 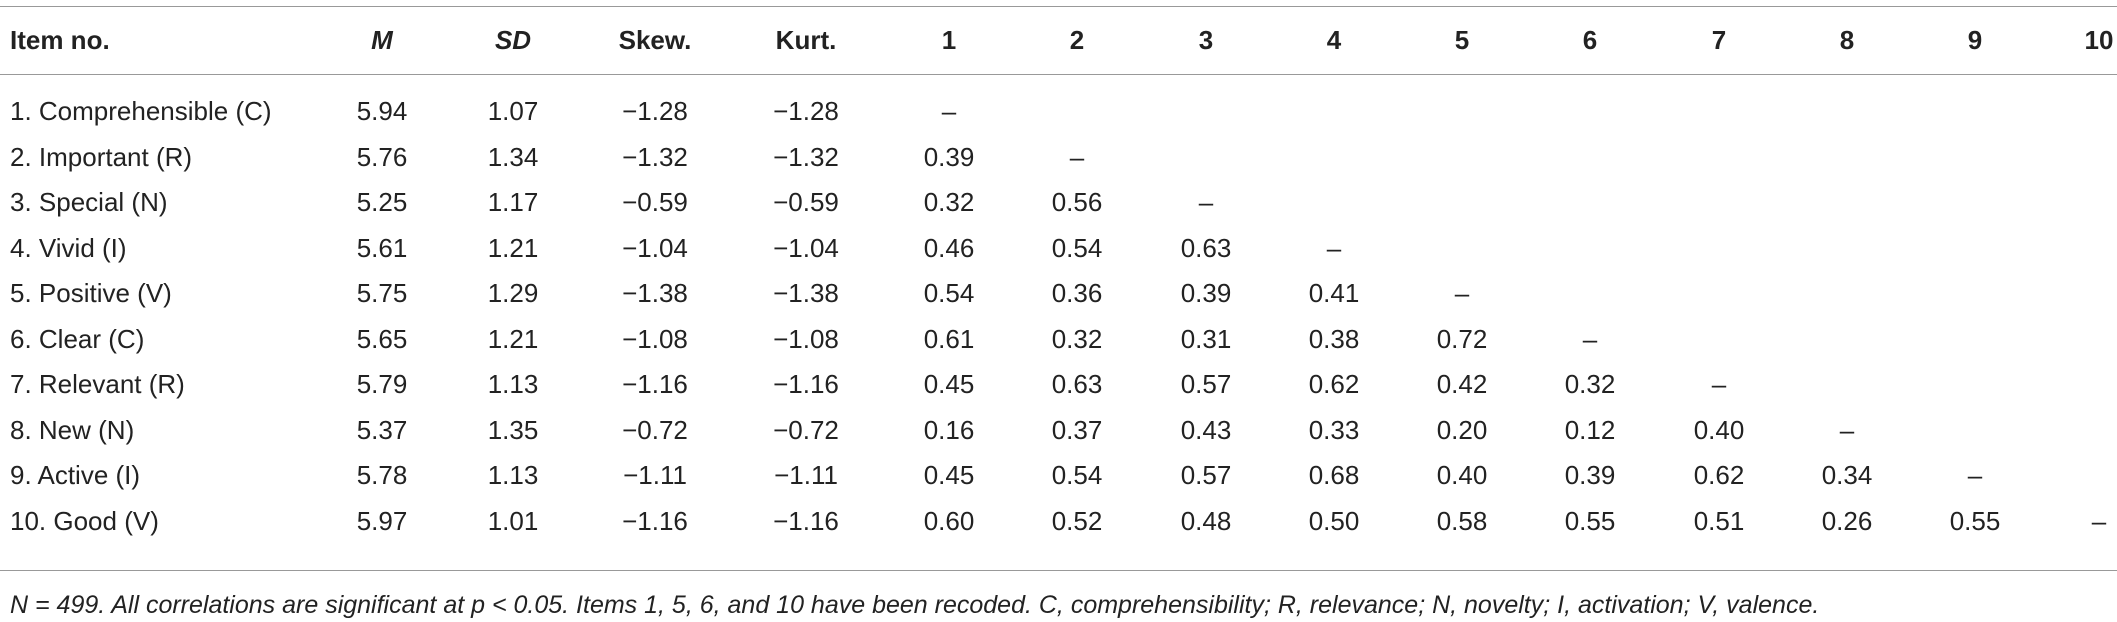 What do you see at coordinates (513, 429) in the screenshot?
I see `cell: 1.35` at bounding box center [513, 429].